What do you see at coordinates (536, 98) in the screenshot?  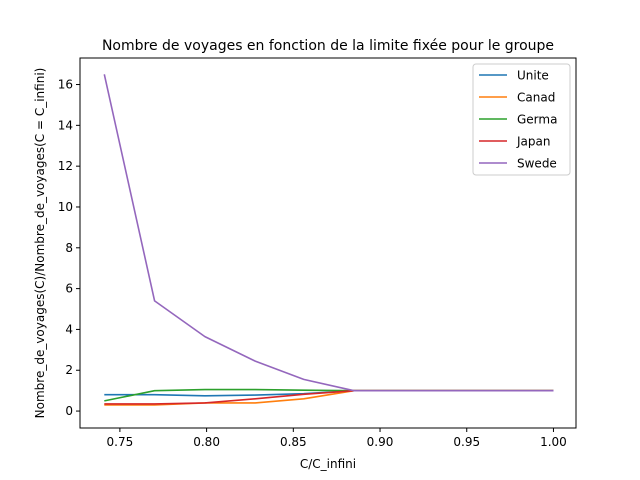 I see `legend-label-canad: Canad` at bounding box center [536, 98].